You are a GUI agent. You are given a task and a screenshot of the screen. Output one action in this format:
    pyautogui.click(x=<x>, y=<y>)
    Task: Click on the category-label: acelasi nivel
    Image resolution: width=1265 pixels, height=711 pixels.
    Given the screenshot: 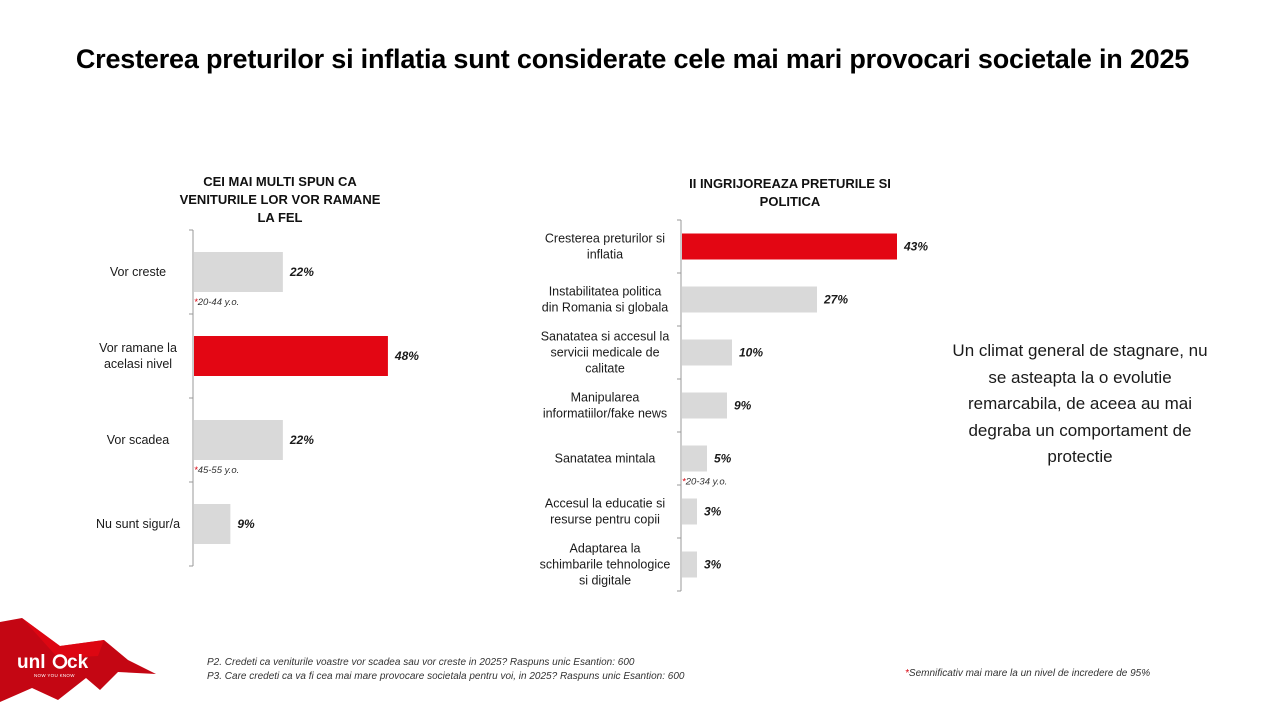 What is the action you would take?
    pyautogui.click(x=138, y=364)
    